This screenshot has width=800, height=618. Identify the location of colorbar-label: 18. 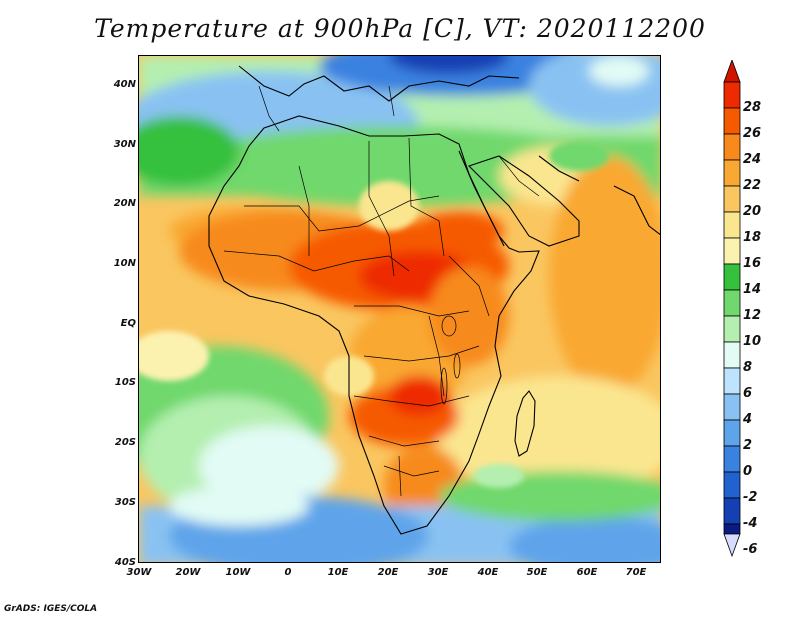
(752, 237).